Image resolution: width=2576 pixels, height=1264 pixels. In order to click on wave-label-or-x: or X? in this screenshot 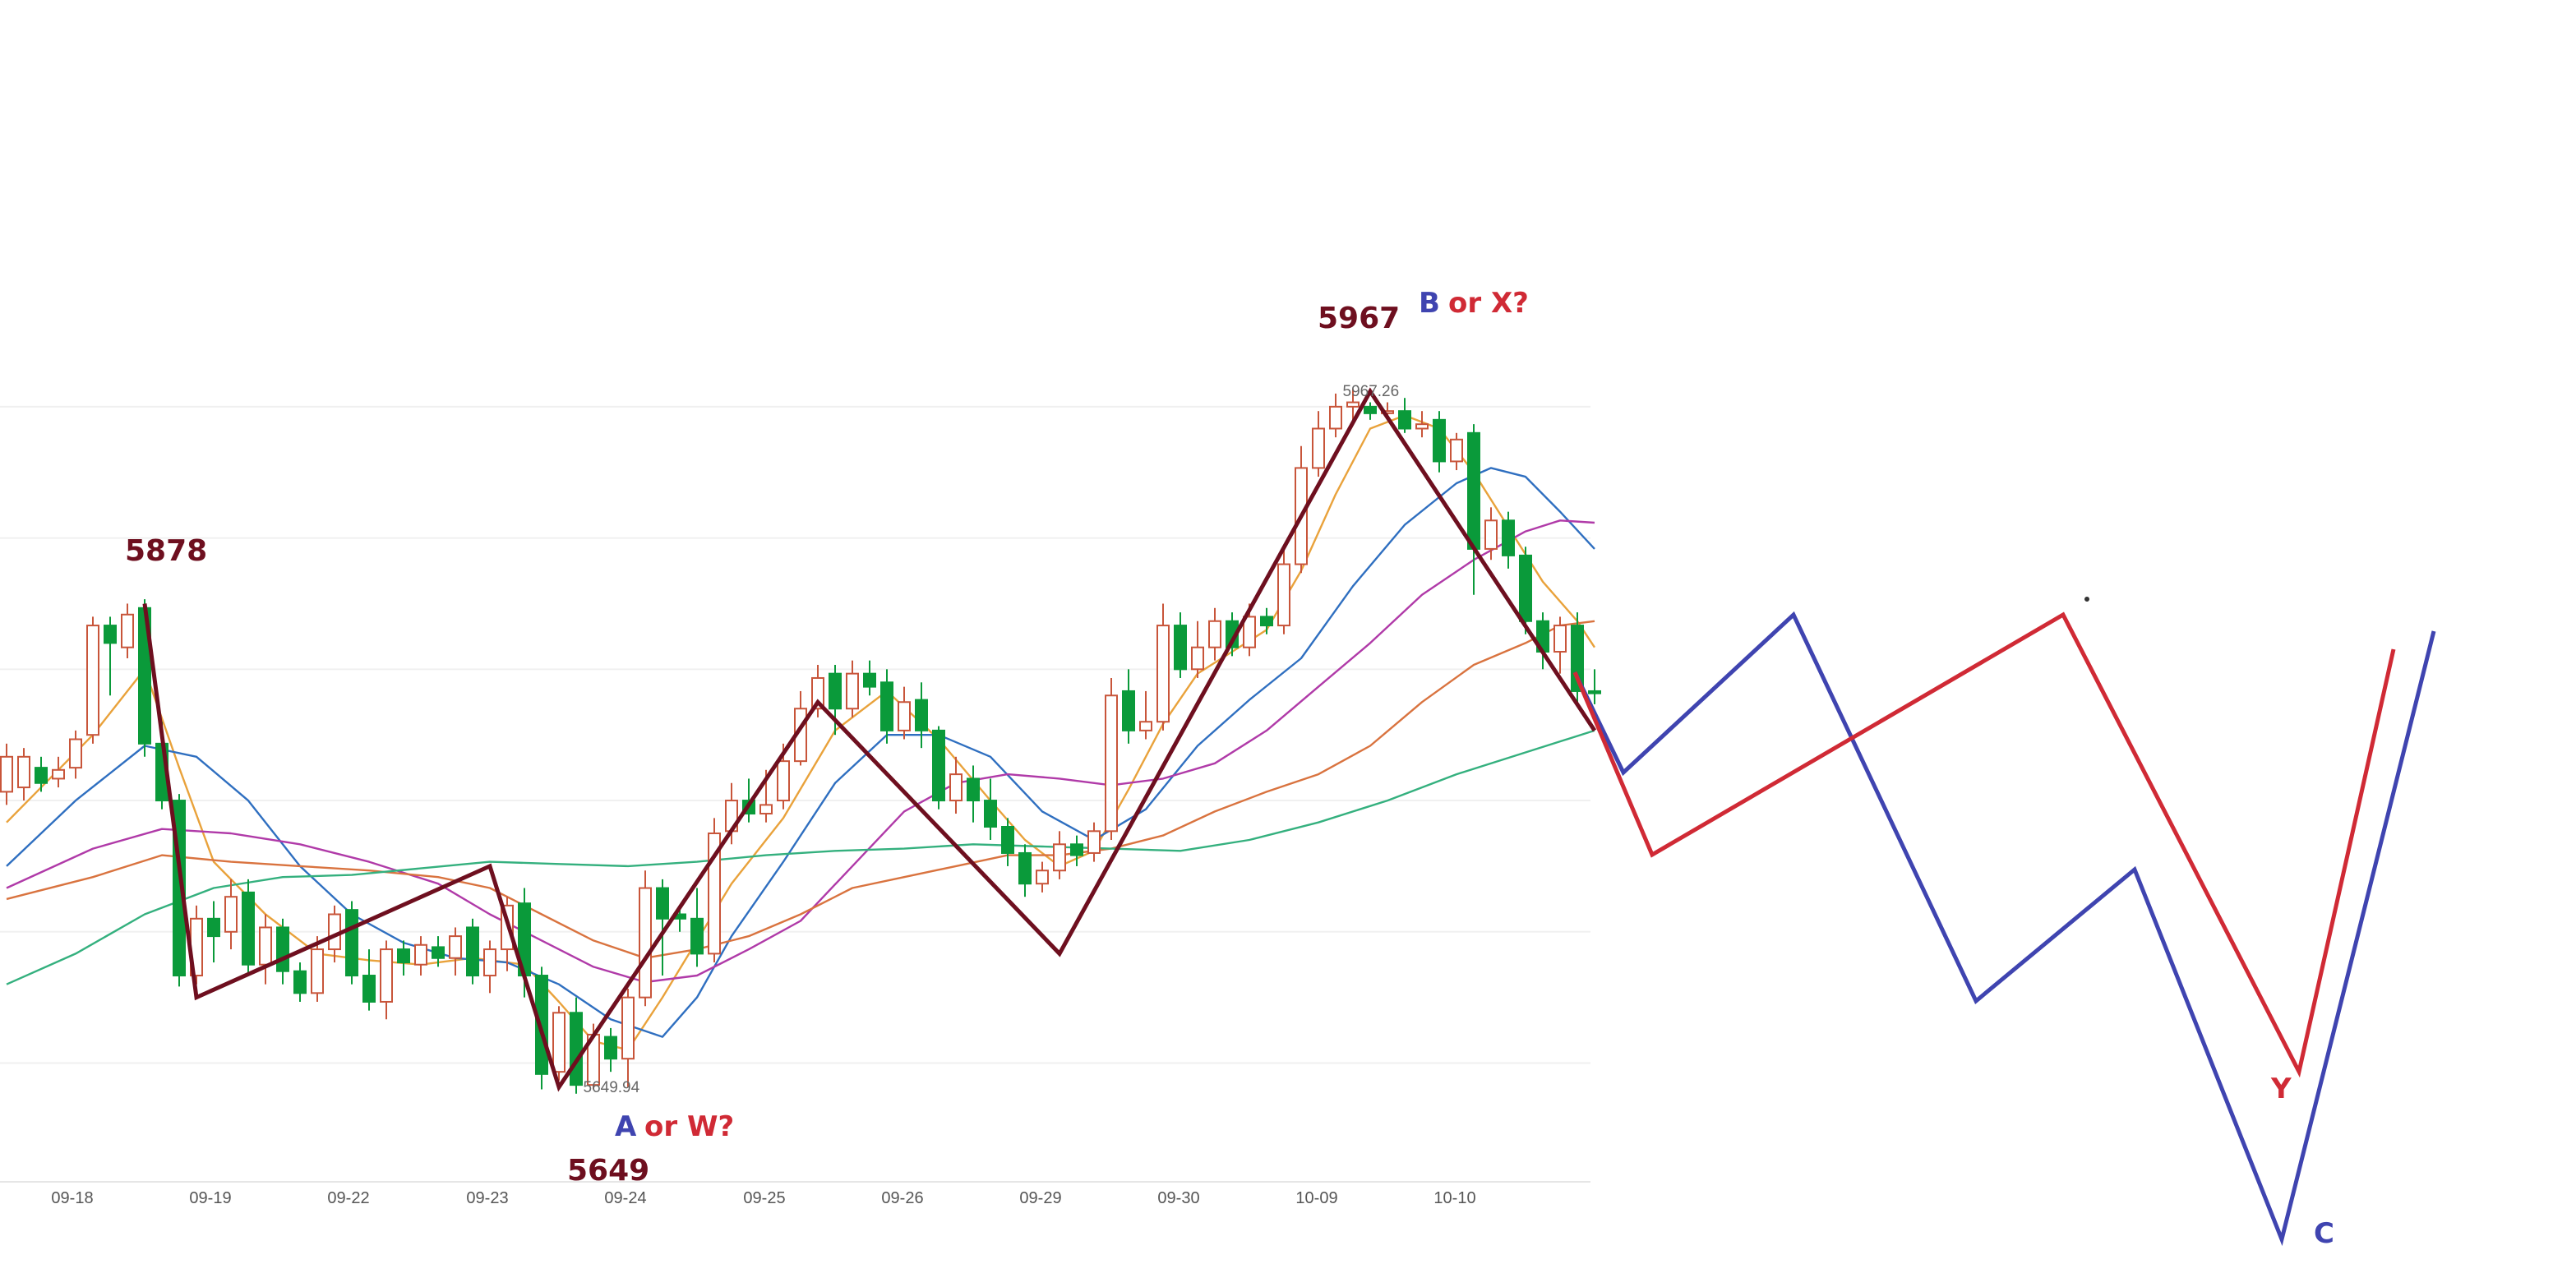, I will do `click(1488, 304)`.